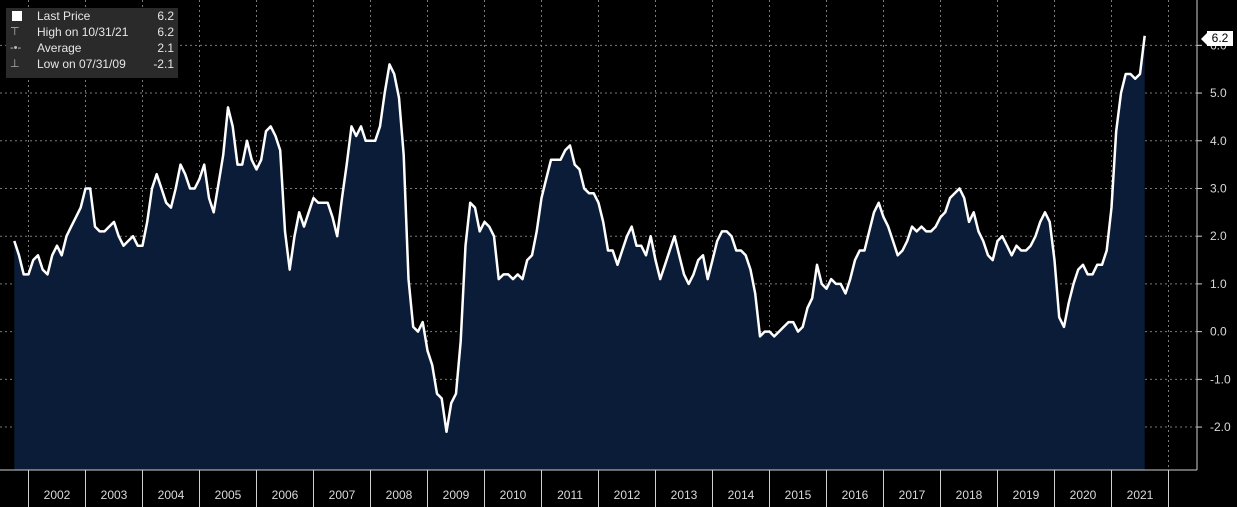 This screenshot has width=1237, height=507. I want to click on x-tick-label: 2018, so click(969, 495).